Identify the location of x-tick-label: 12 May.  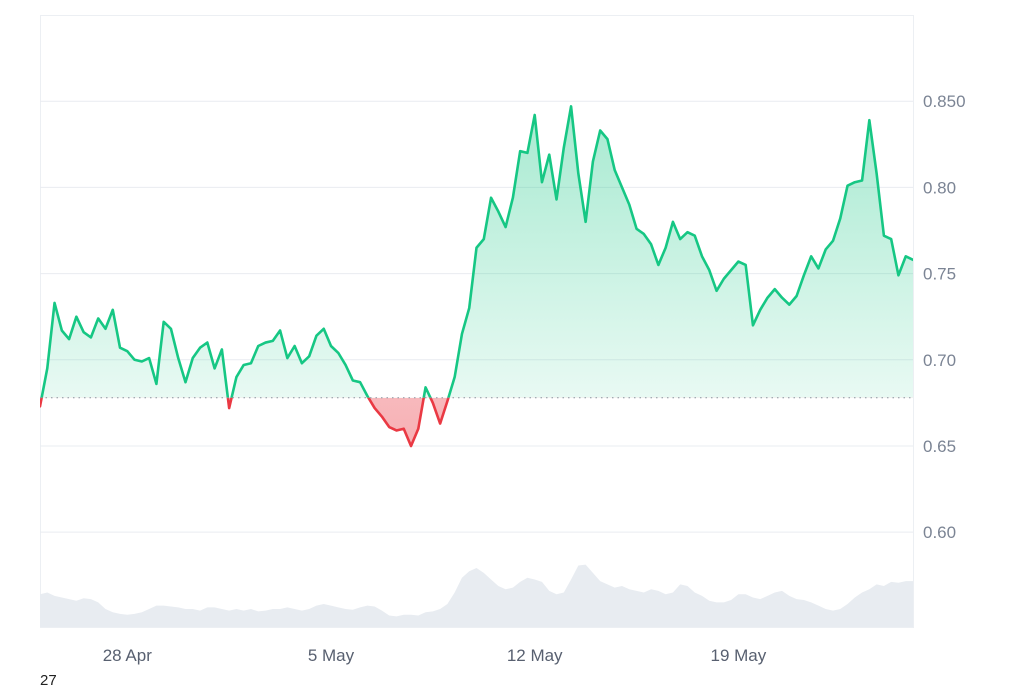
(535, 655).